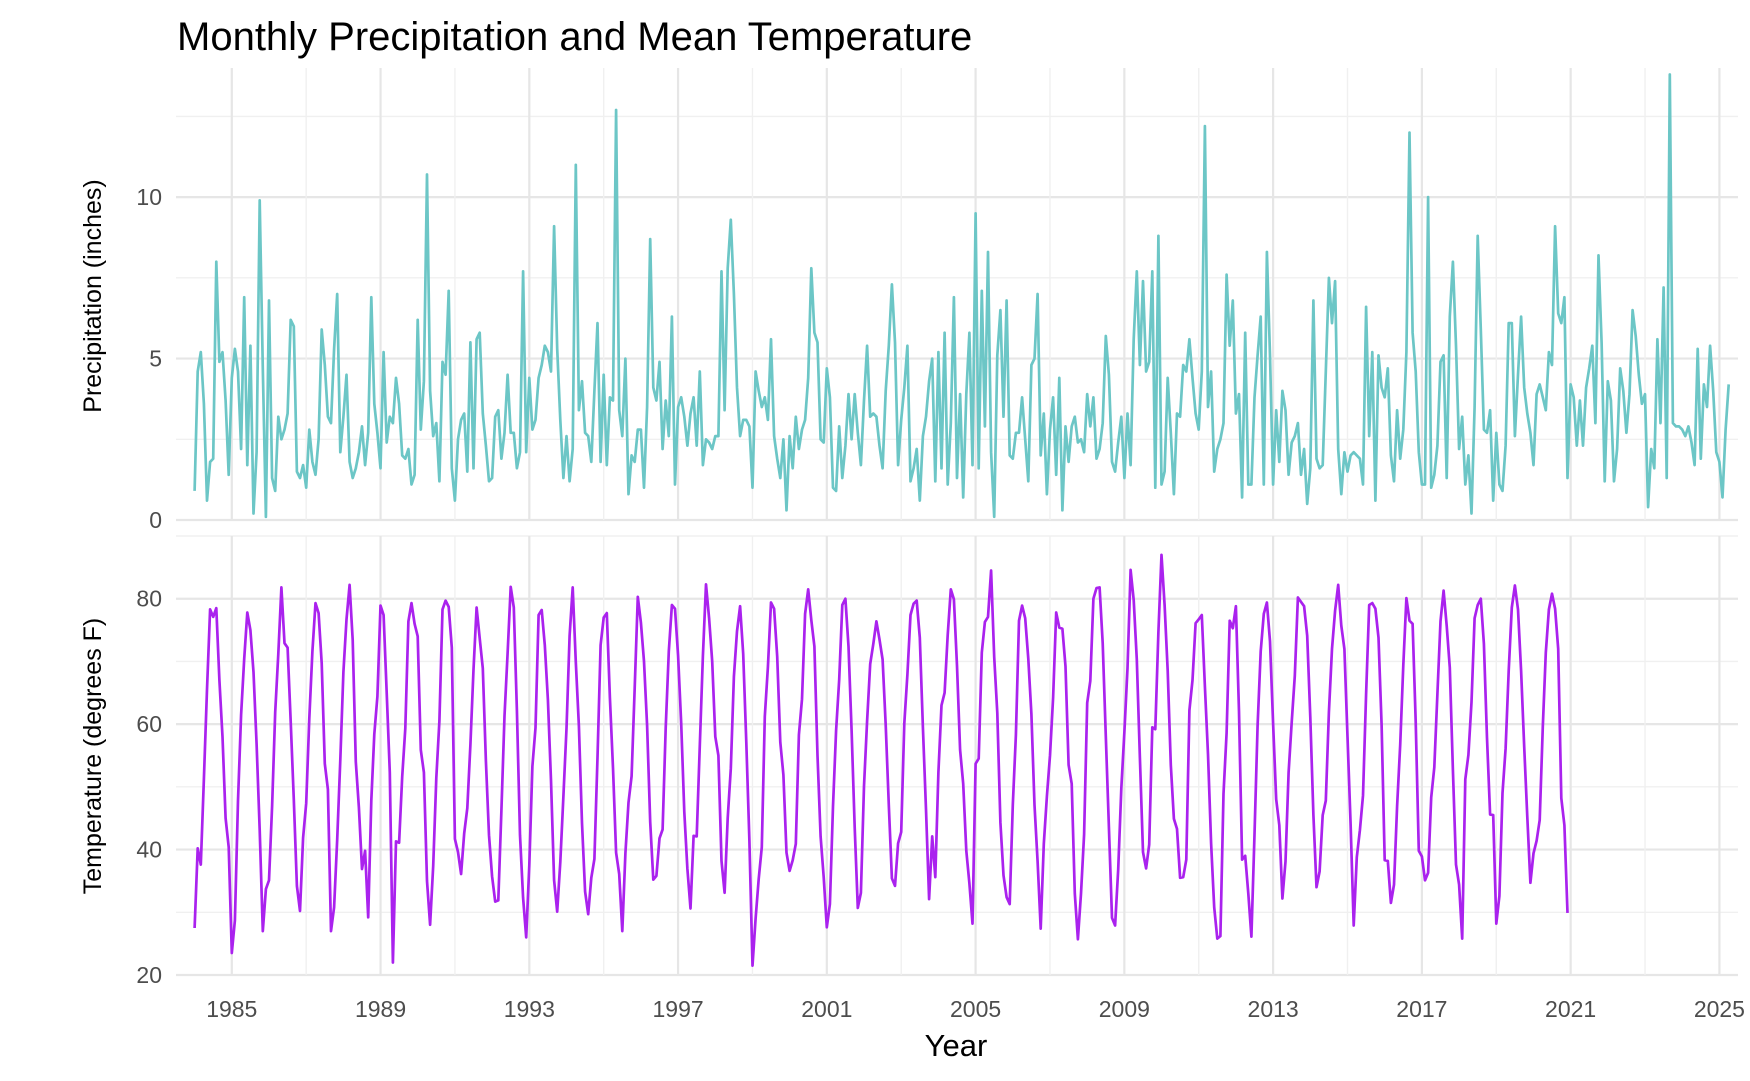 The width and height of the screenshot is (1750, 1081). Describe the element at coordinates (149, 975) in the screenshot. I see `y-tick-label: 20` at that location.